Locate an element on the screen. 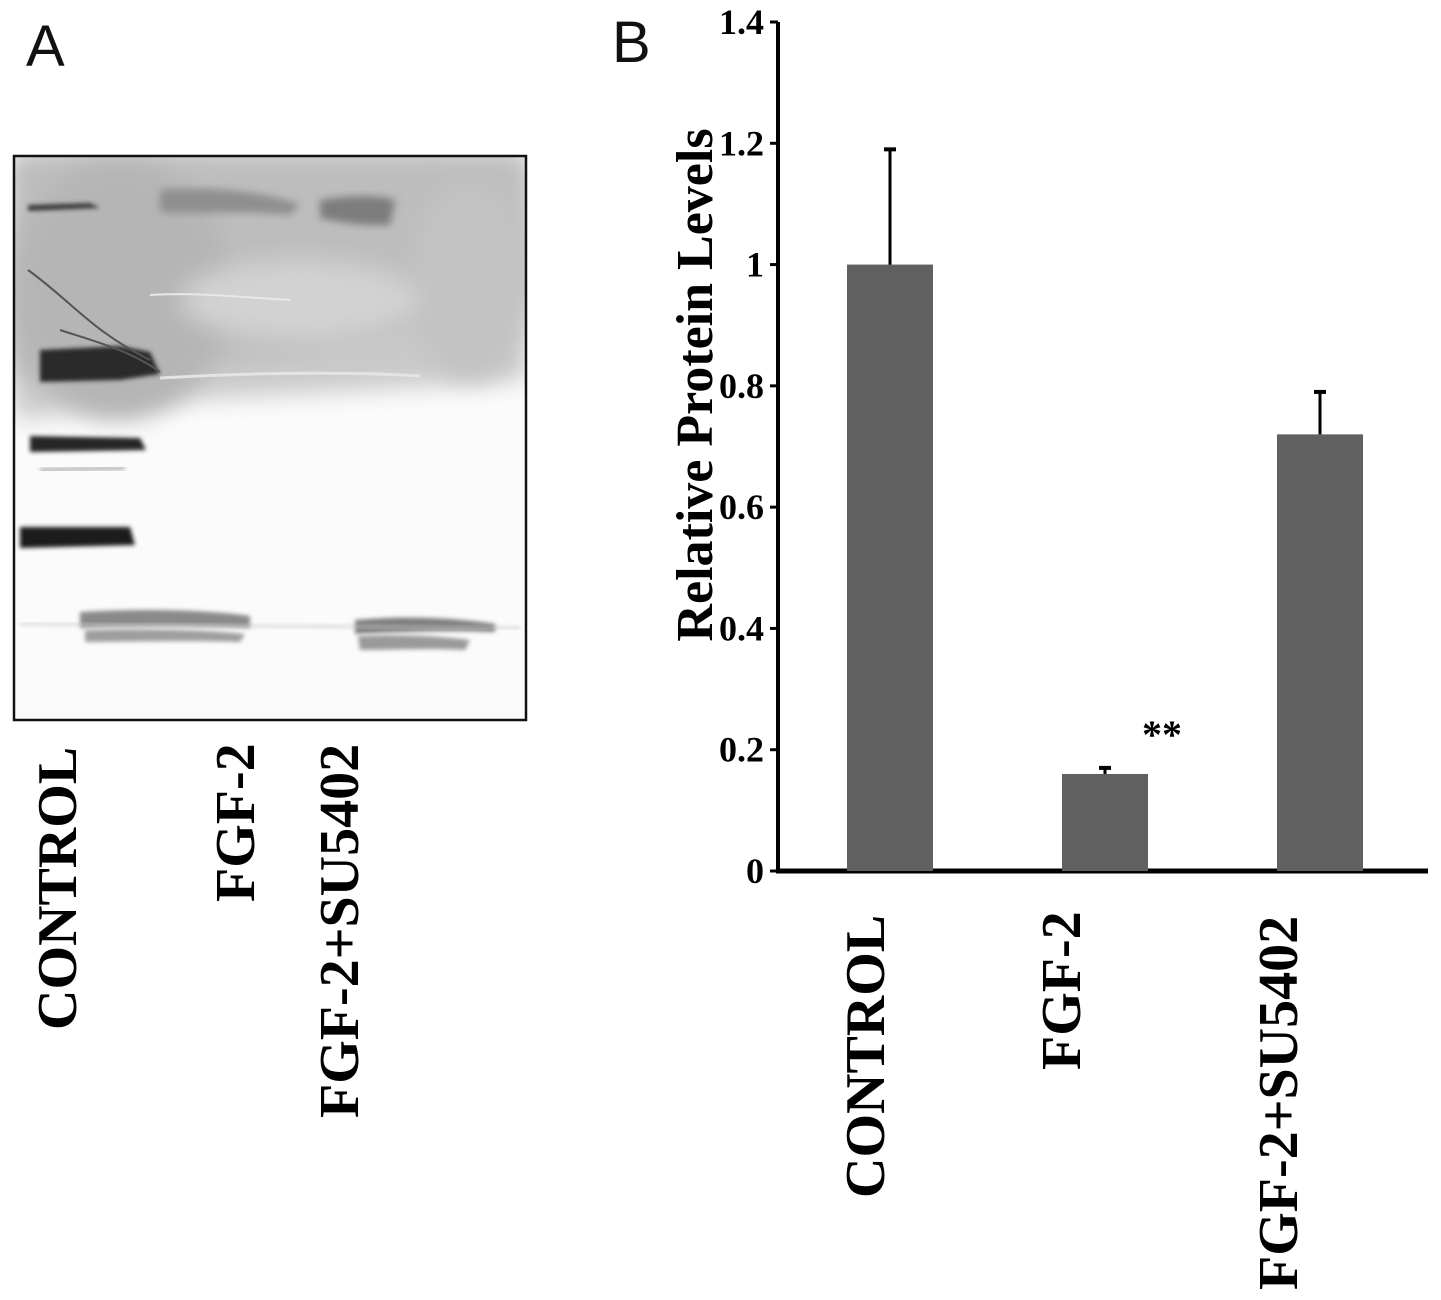  x-tick-label: CONTROL is located at coordinates (866, 1056).